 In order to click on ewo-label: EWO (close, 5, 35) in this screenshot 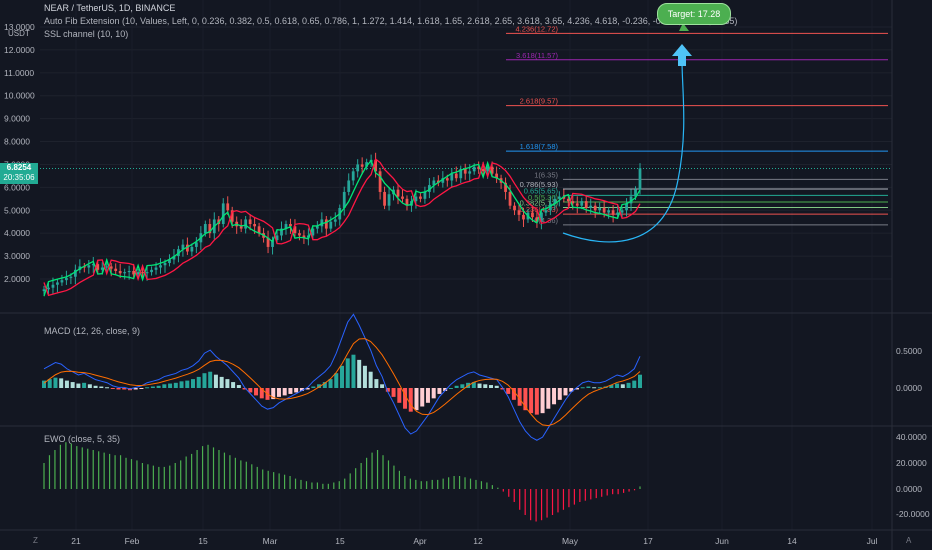, I will do `click(82, 439)`.